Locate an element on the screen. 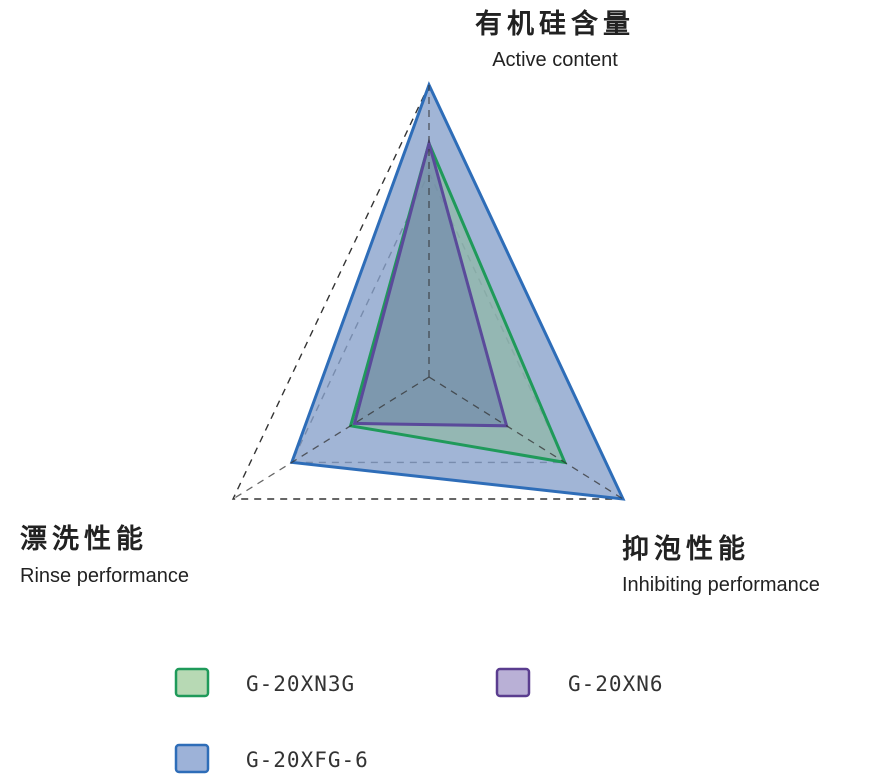  legend-label-g-20xfg-6: G-20XFG-6 is located at coordinates (307, 760).